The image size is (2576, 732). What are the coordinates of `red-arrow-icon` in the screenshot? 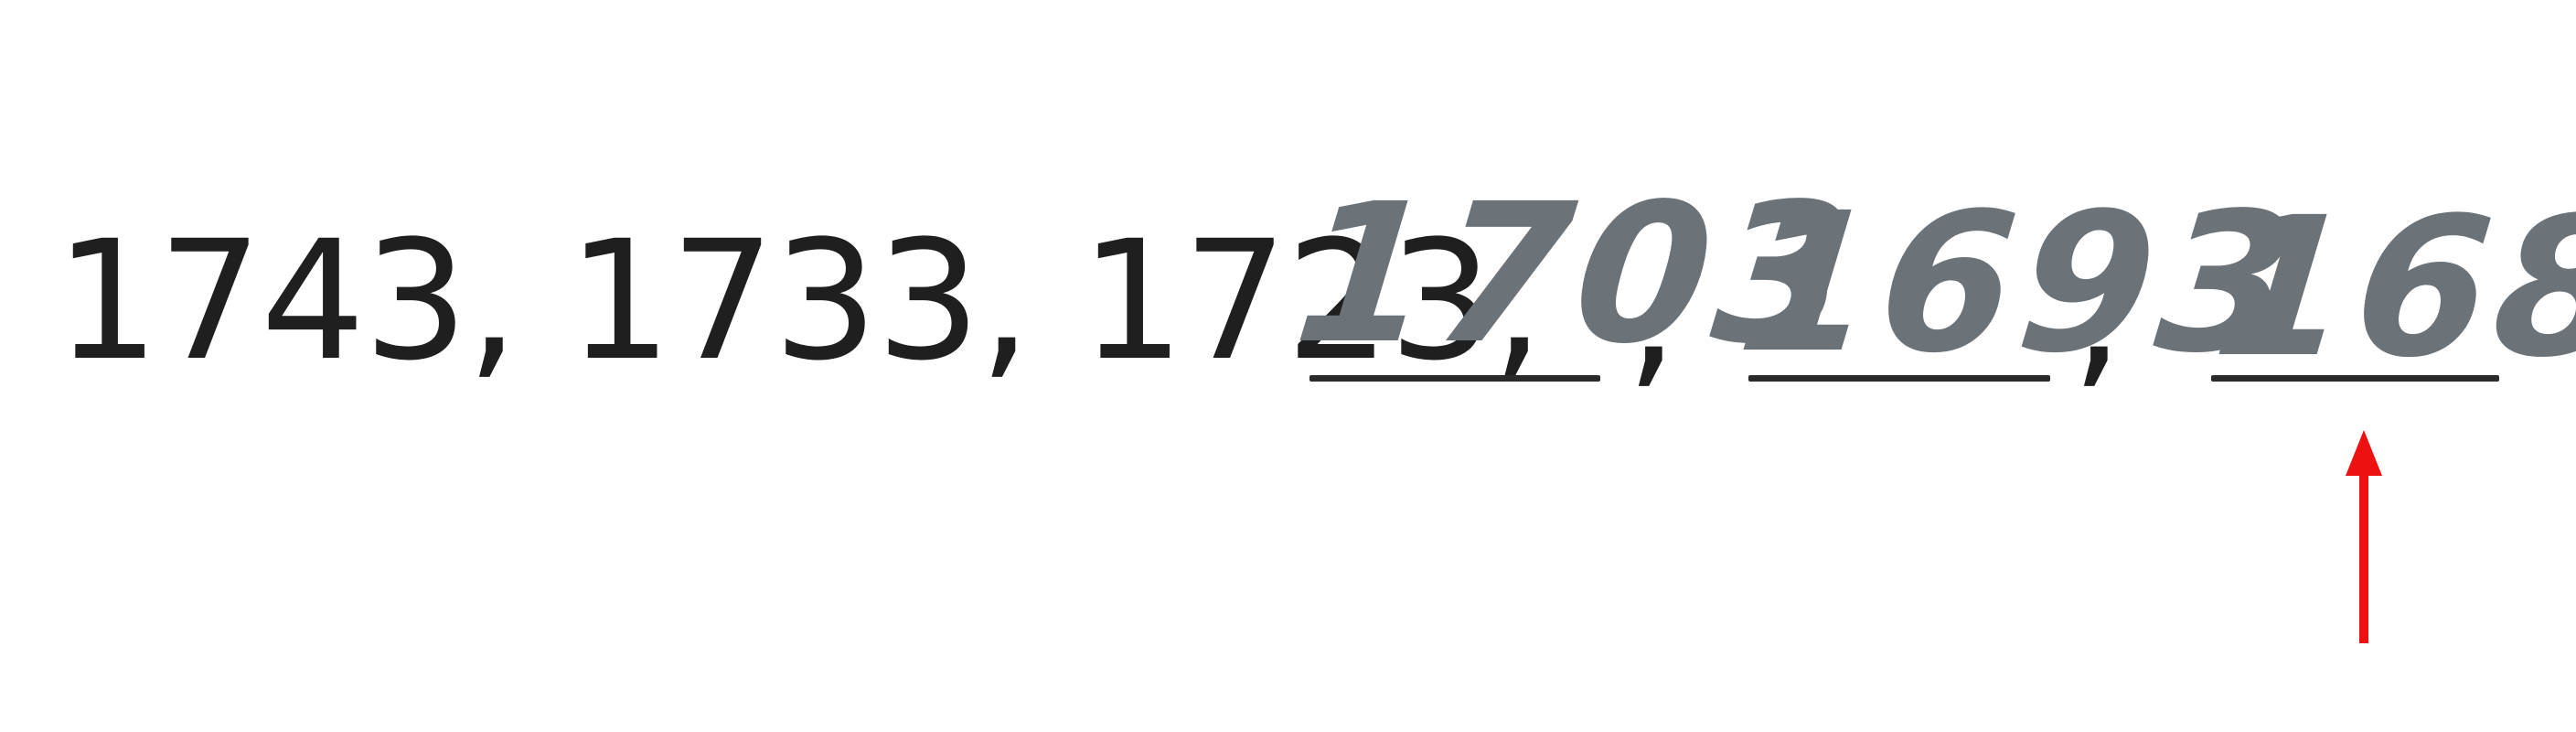 It's located at (2364, 537).